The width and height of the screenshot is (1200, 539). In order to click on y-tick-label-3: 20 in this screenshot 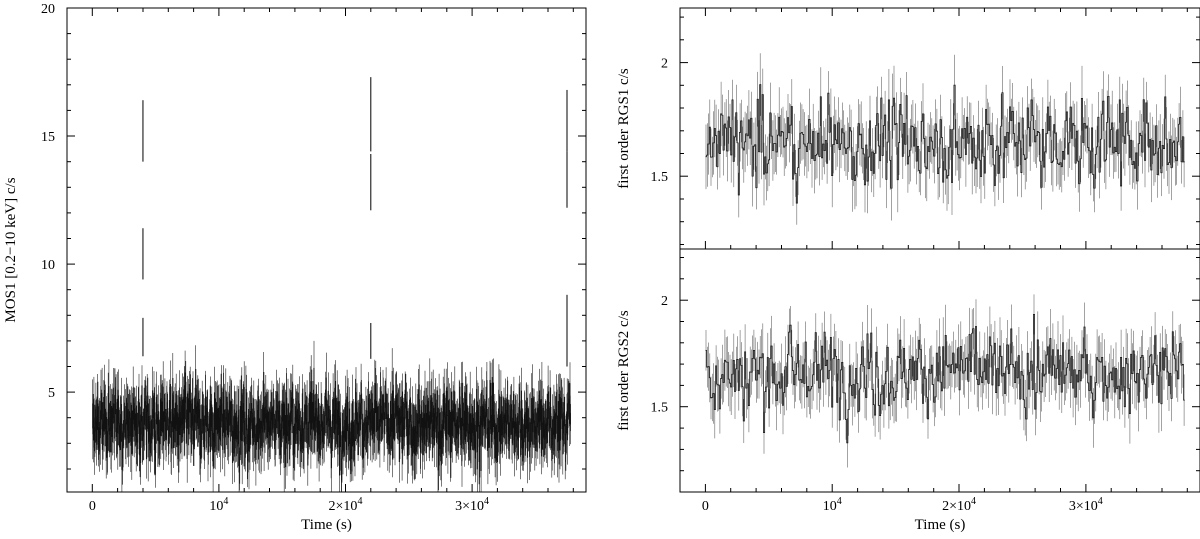, I will do `click(48, 9)`.